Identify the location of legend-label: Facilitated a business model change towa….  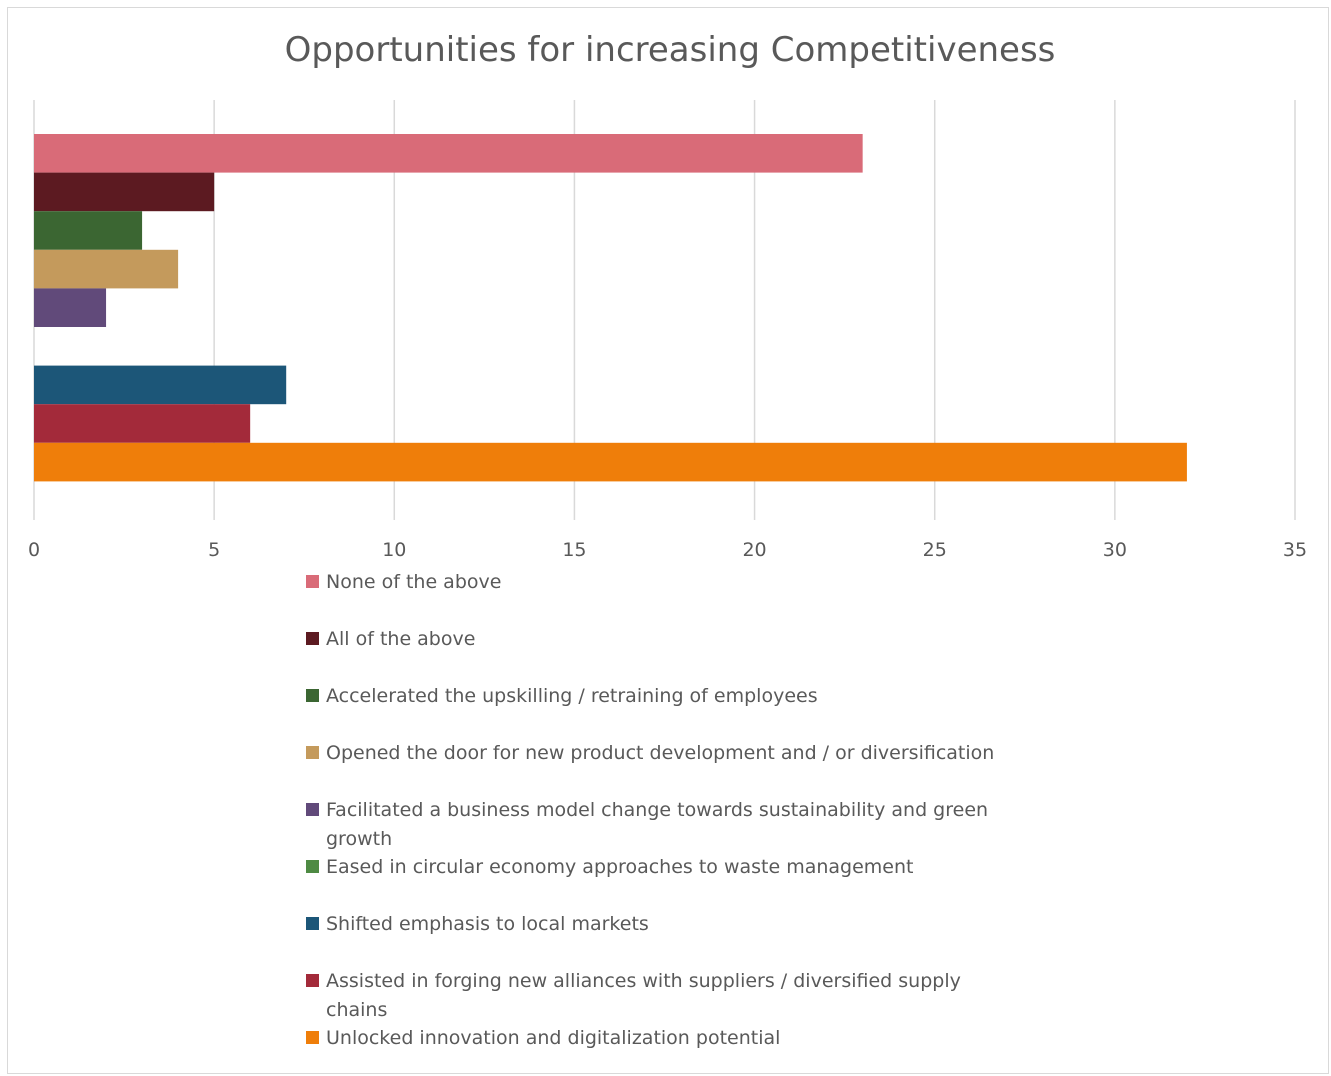
(657, 824).